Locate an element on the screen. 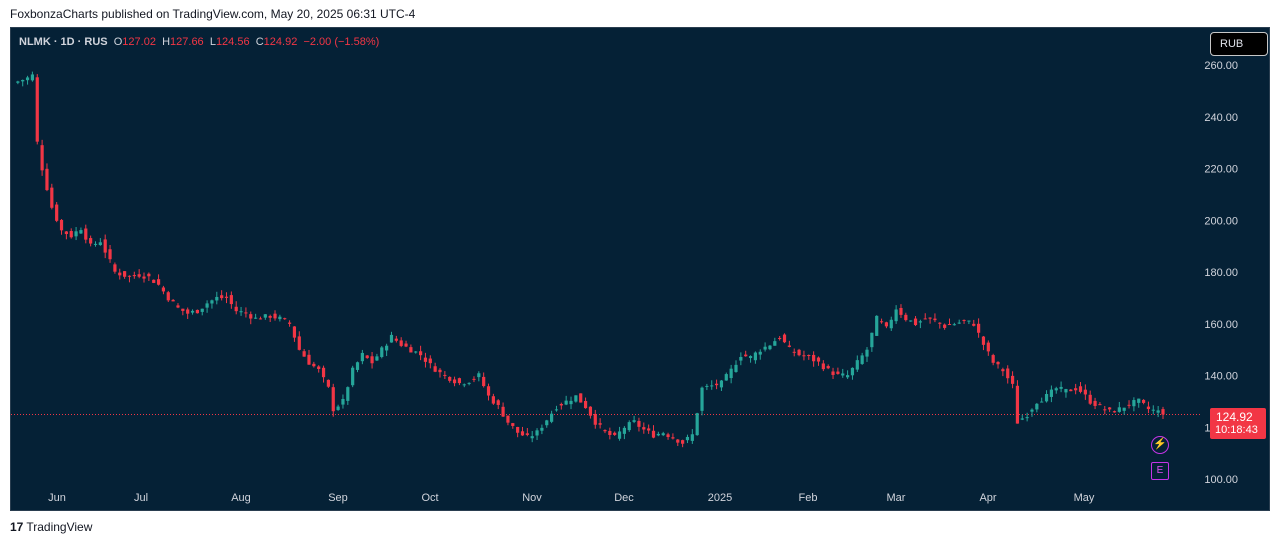 The height and width of the screenshot is (546, 1281). legend-open-value: 127.02 is located at coordinates (139, 42).